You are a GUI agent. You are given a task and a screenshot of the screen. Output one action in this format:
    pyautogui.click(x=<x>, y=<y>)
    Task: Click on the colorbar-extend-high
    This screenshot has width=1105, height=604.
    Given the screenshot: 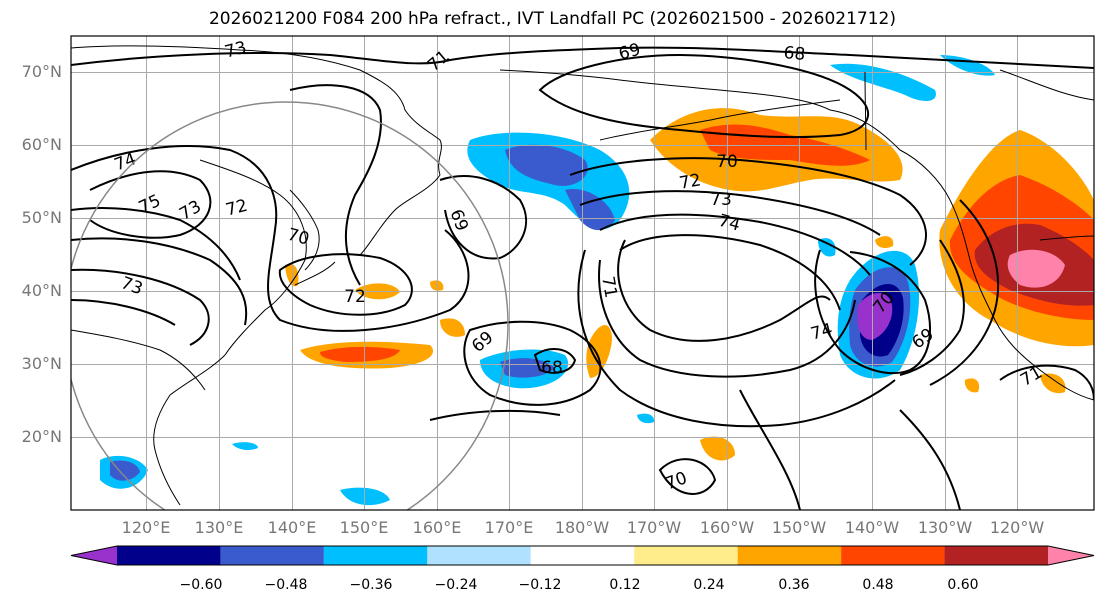 What is the action you would take?
    pyautogui.click(x=1071, y=555)
    